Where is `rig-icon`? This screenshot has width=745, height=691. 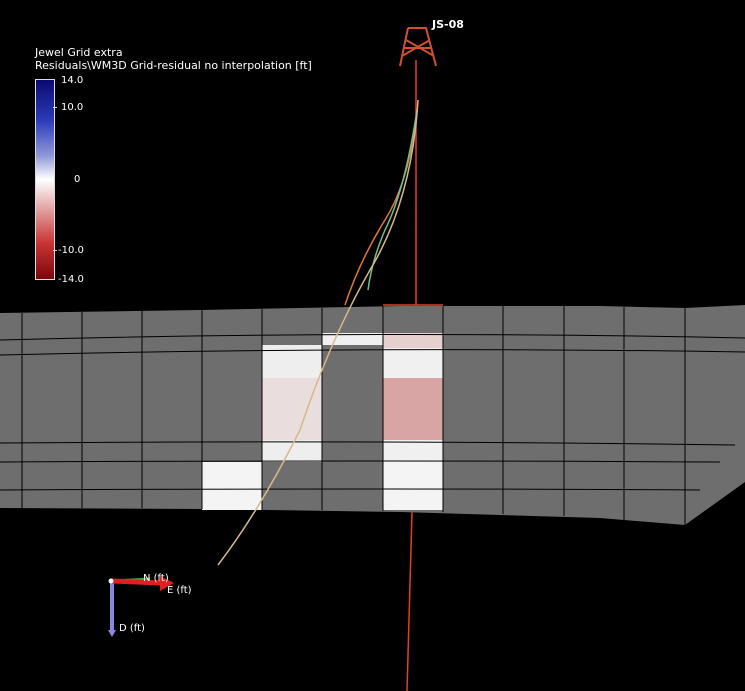 rig-icon is located at coordinates (418, 47).